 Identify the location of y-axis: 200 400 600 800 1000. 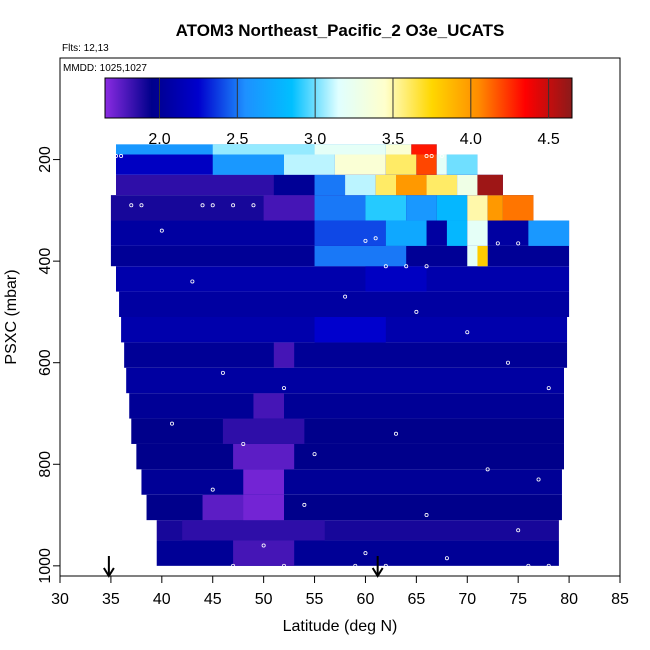
(48, 365).